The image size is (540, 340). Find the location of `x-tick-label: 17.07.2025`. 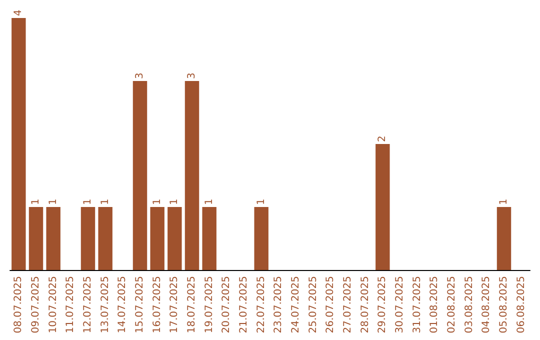

x-tick-label: 17.07.2025 is located at coordinates (174, 305).